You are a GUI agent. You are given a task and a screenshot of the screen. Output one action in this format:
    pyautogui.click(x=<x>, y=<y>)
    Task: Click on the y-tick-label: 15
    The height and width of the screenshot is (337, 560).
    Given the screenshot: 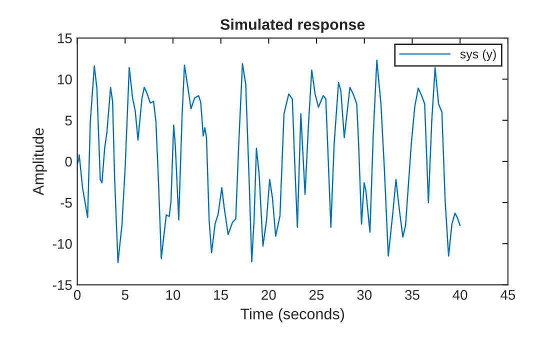 What is the action you would take?
    pyautogui.click(x=65, y=39)
    